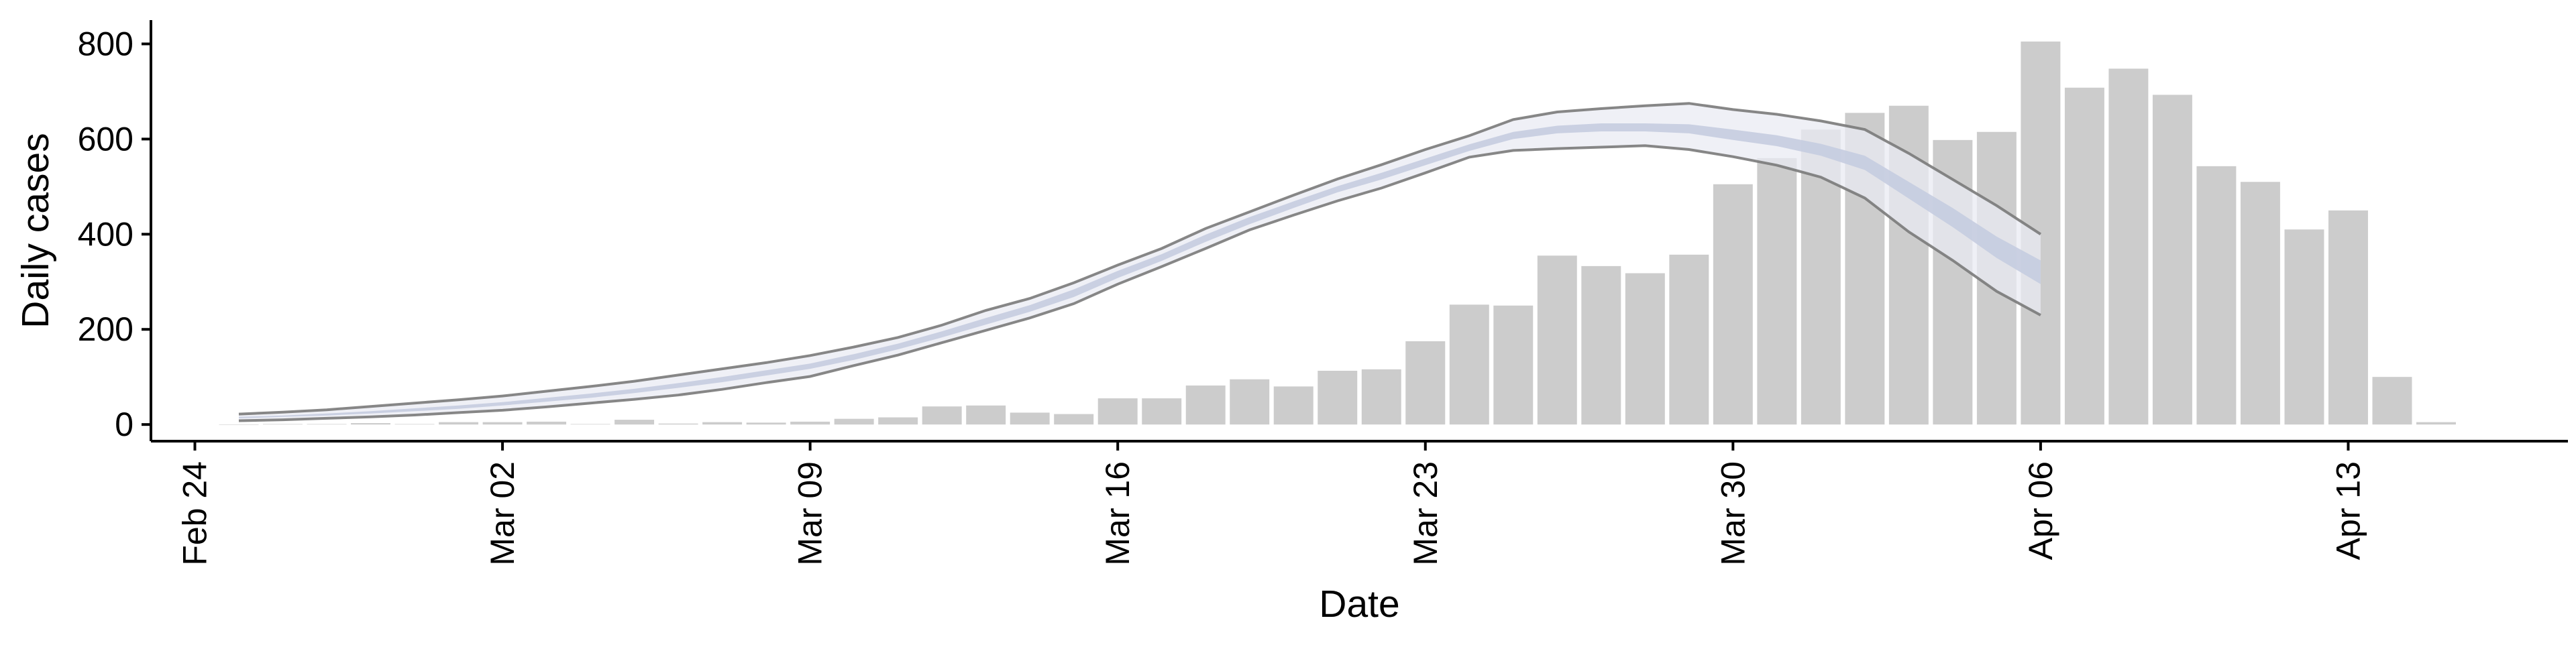 This screenshot has width=2576, height=647. I want to click on y-tick-label-800: 800, so click(105, 43).